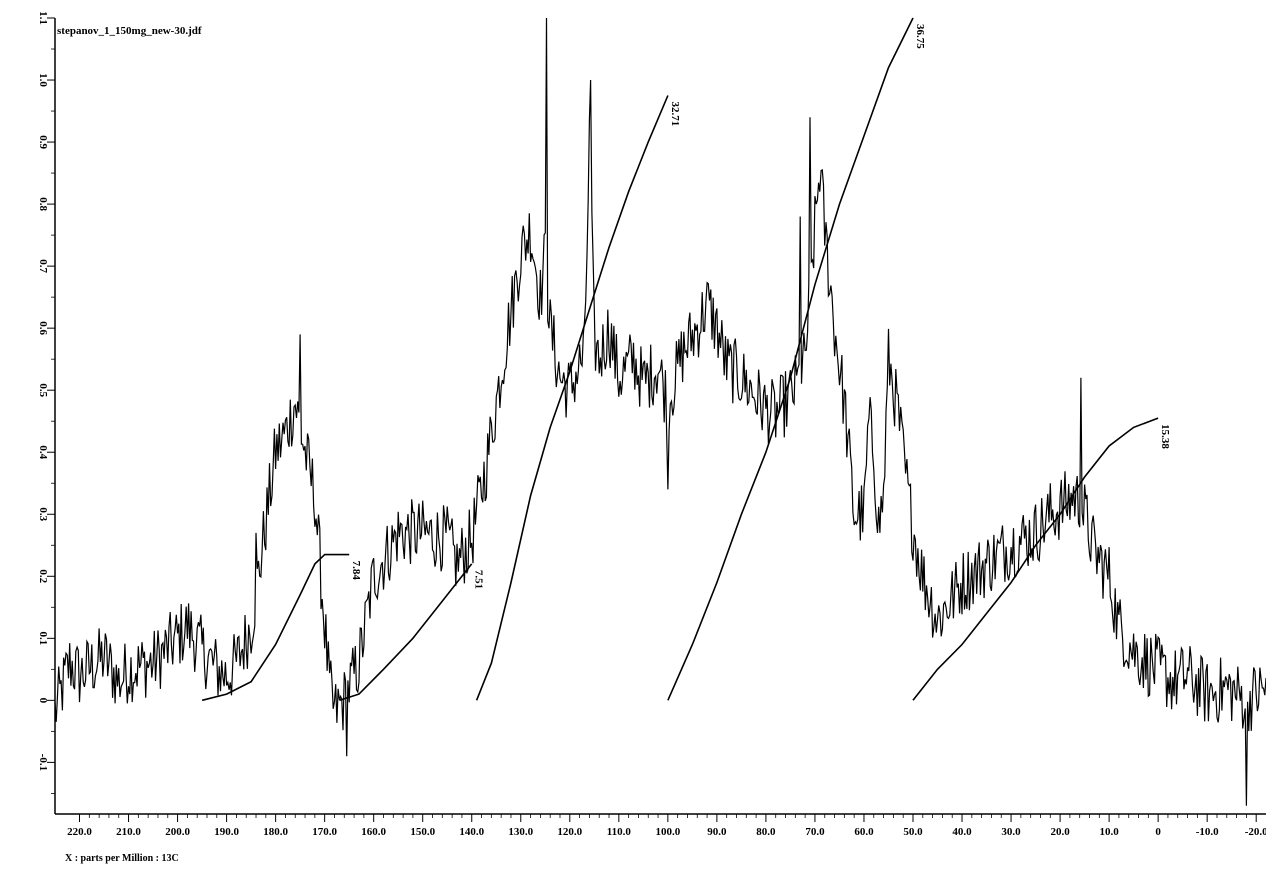  I want to click on x-tick-label: 60.0, so click(864, 832).